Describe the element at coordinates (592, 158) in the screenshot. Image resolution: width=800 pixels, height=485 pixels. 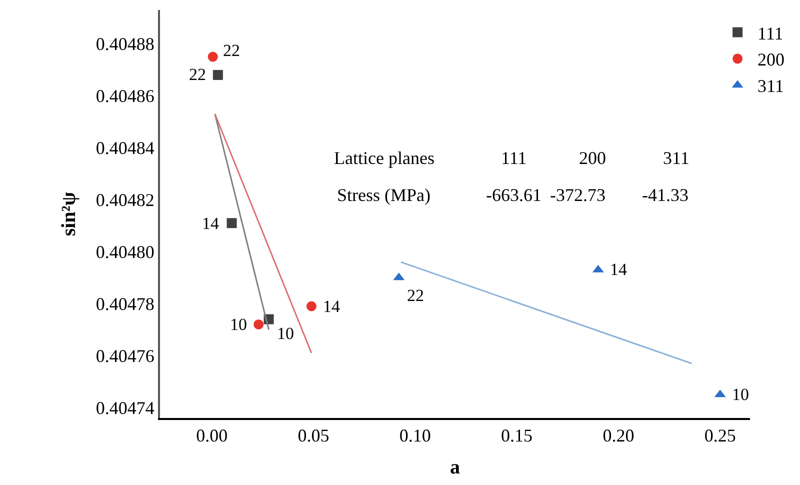
I see `annotation: 200` at that location.